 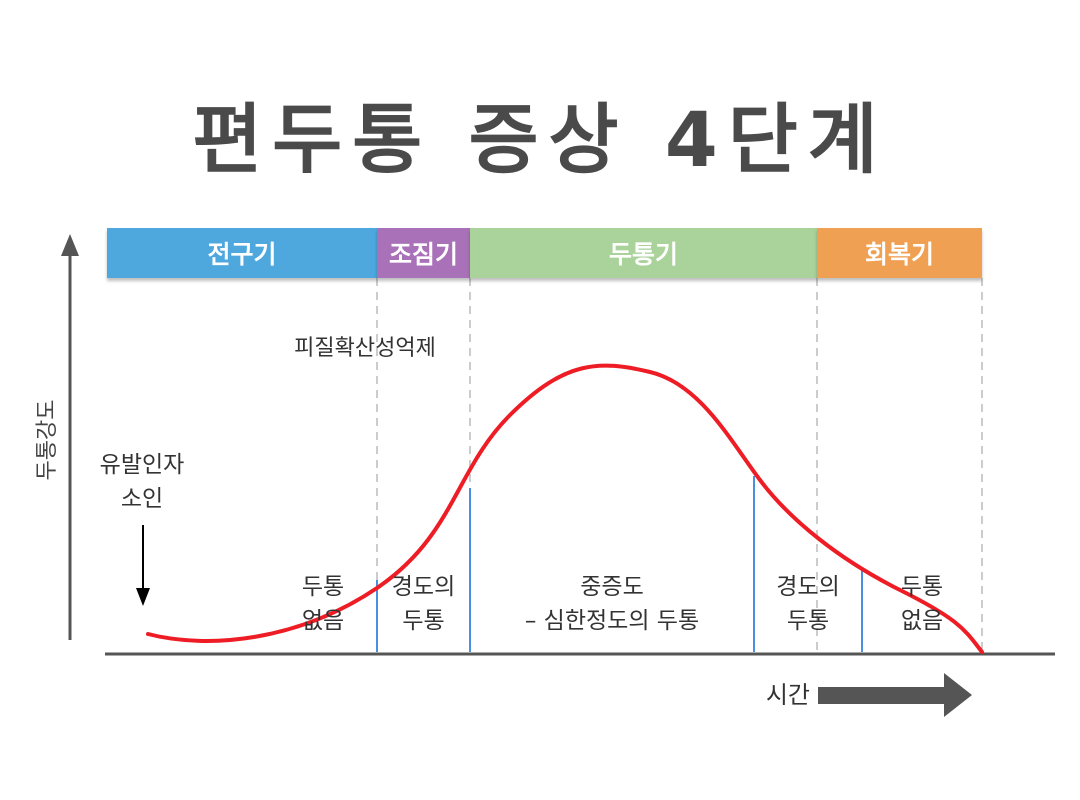 I want to click on trigger-factor-label: 유발인자 소인, so click(x=142, y=482).